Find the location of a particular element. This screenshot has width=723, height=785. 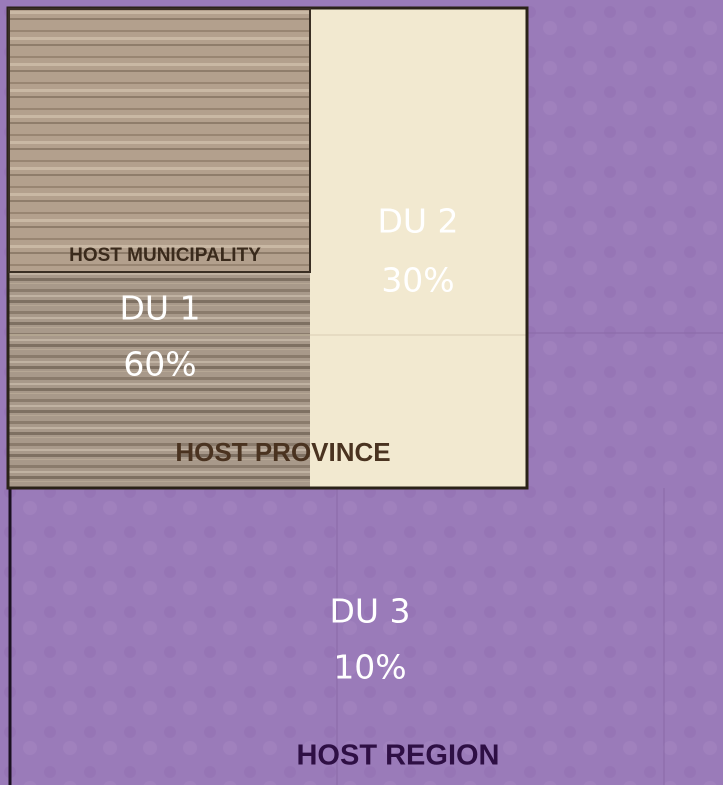

municipality-box is located at coordinates (159, 140).